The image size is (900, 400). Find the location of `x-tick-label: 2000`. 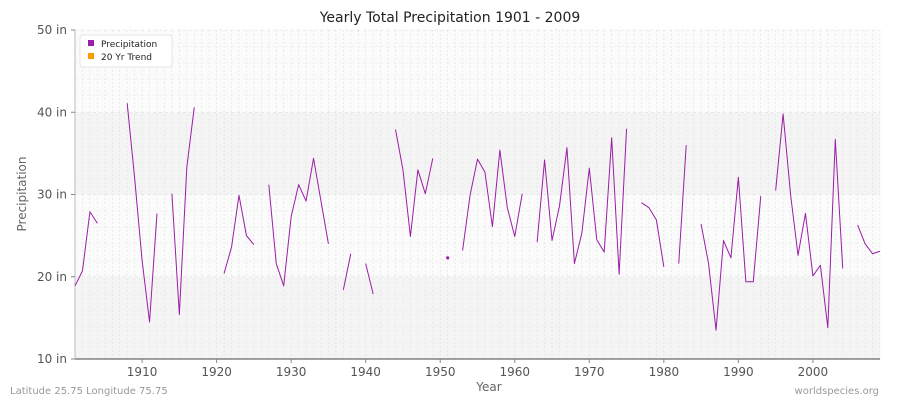

x-tick-label: 2000 is located at coordinates (813, 372).